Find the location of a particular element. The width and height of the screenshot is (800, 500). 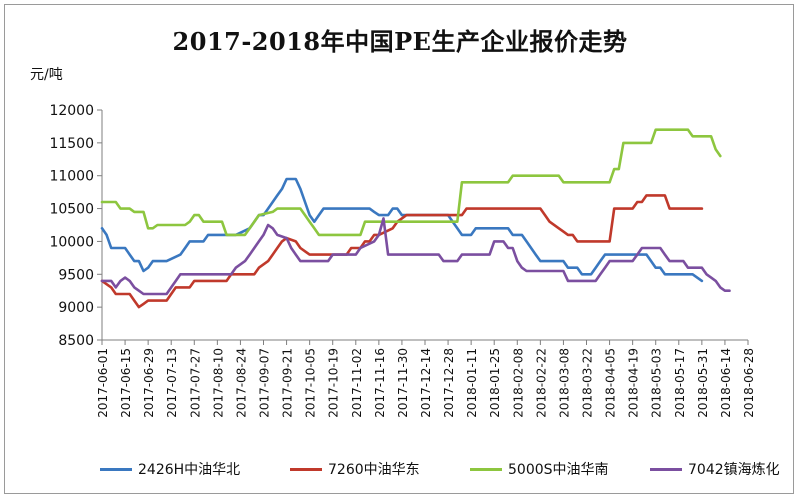

x-tick-label: 2018-02-22 is located at coordinates (541, 383).